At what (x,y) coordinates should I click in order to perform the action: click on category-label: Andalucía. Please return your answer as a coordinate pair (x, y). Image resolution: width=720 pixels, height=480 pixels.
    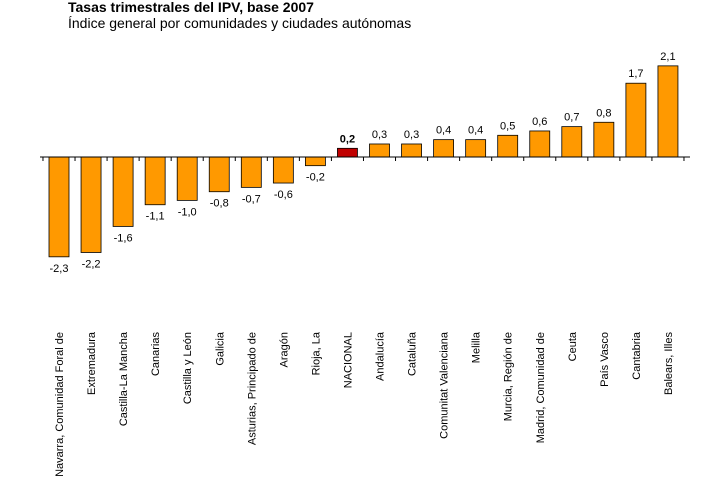
    Looking at the image, I should click on (381, 356).